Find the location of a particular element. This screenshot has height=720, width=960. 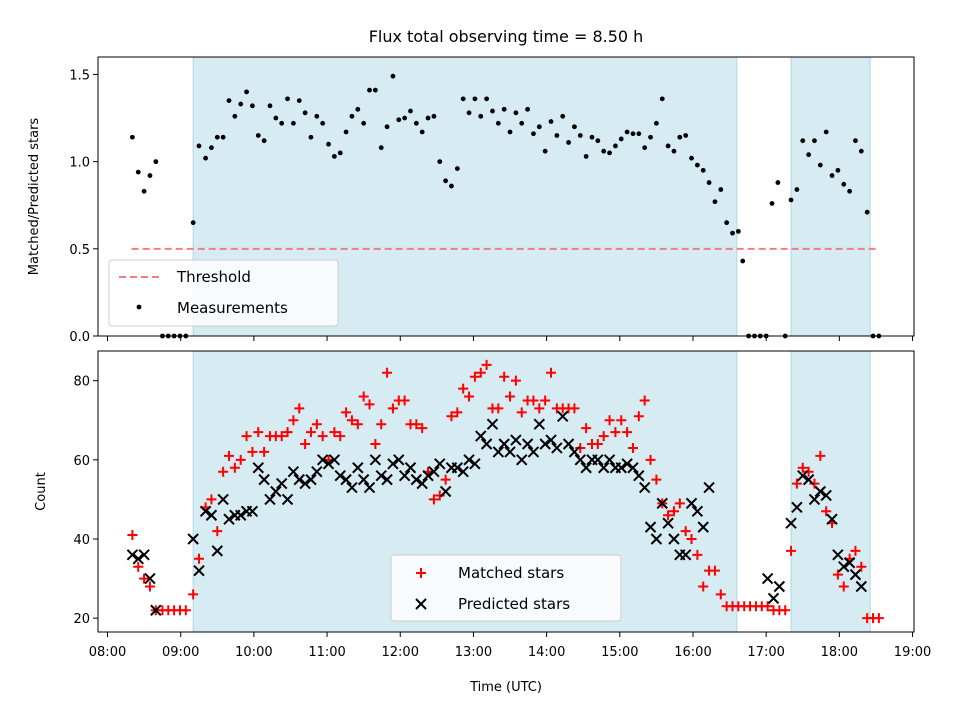

y-tick-label: 1.5 is located at coordinates (79, 75).